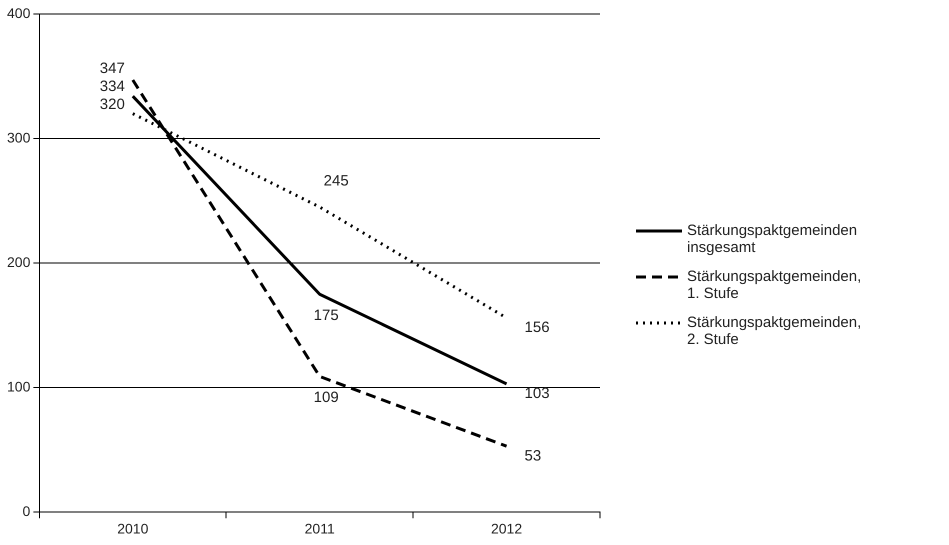  I want to click on data-label: 156, so click(537, 327).